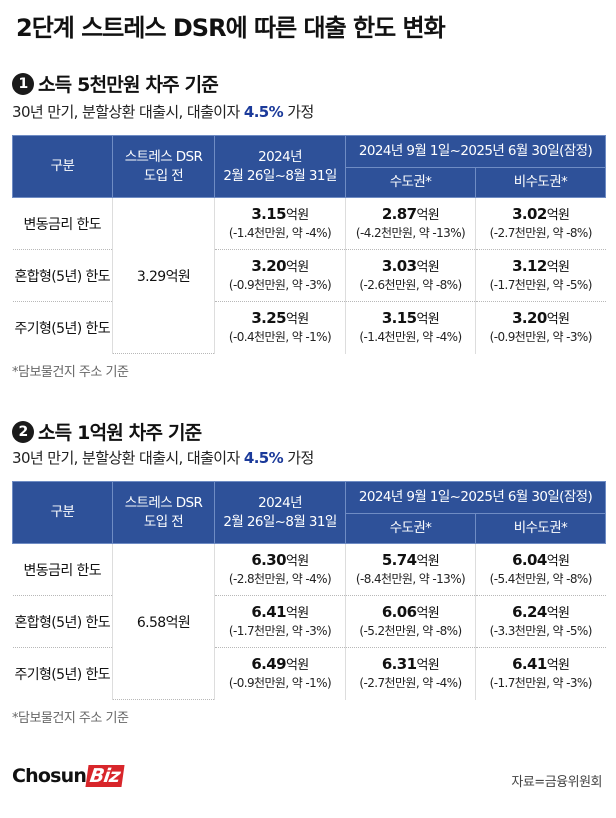 The width and height of the screenshot is (616, 818). I want to click on number-badge-2: 2, so click(23, 431).